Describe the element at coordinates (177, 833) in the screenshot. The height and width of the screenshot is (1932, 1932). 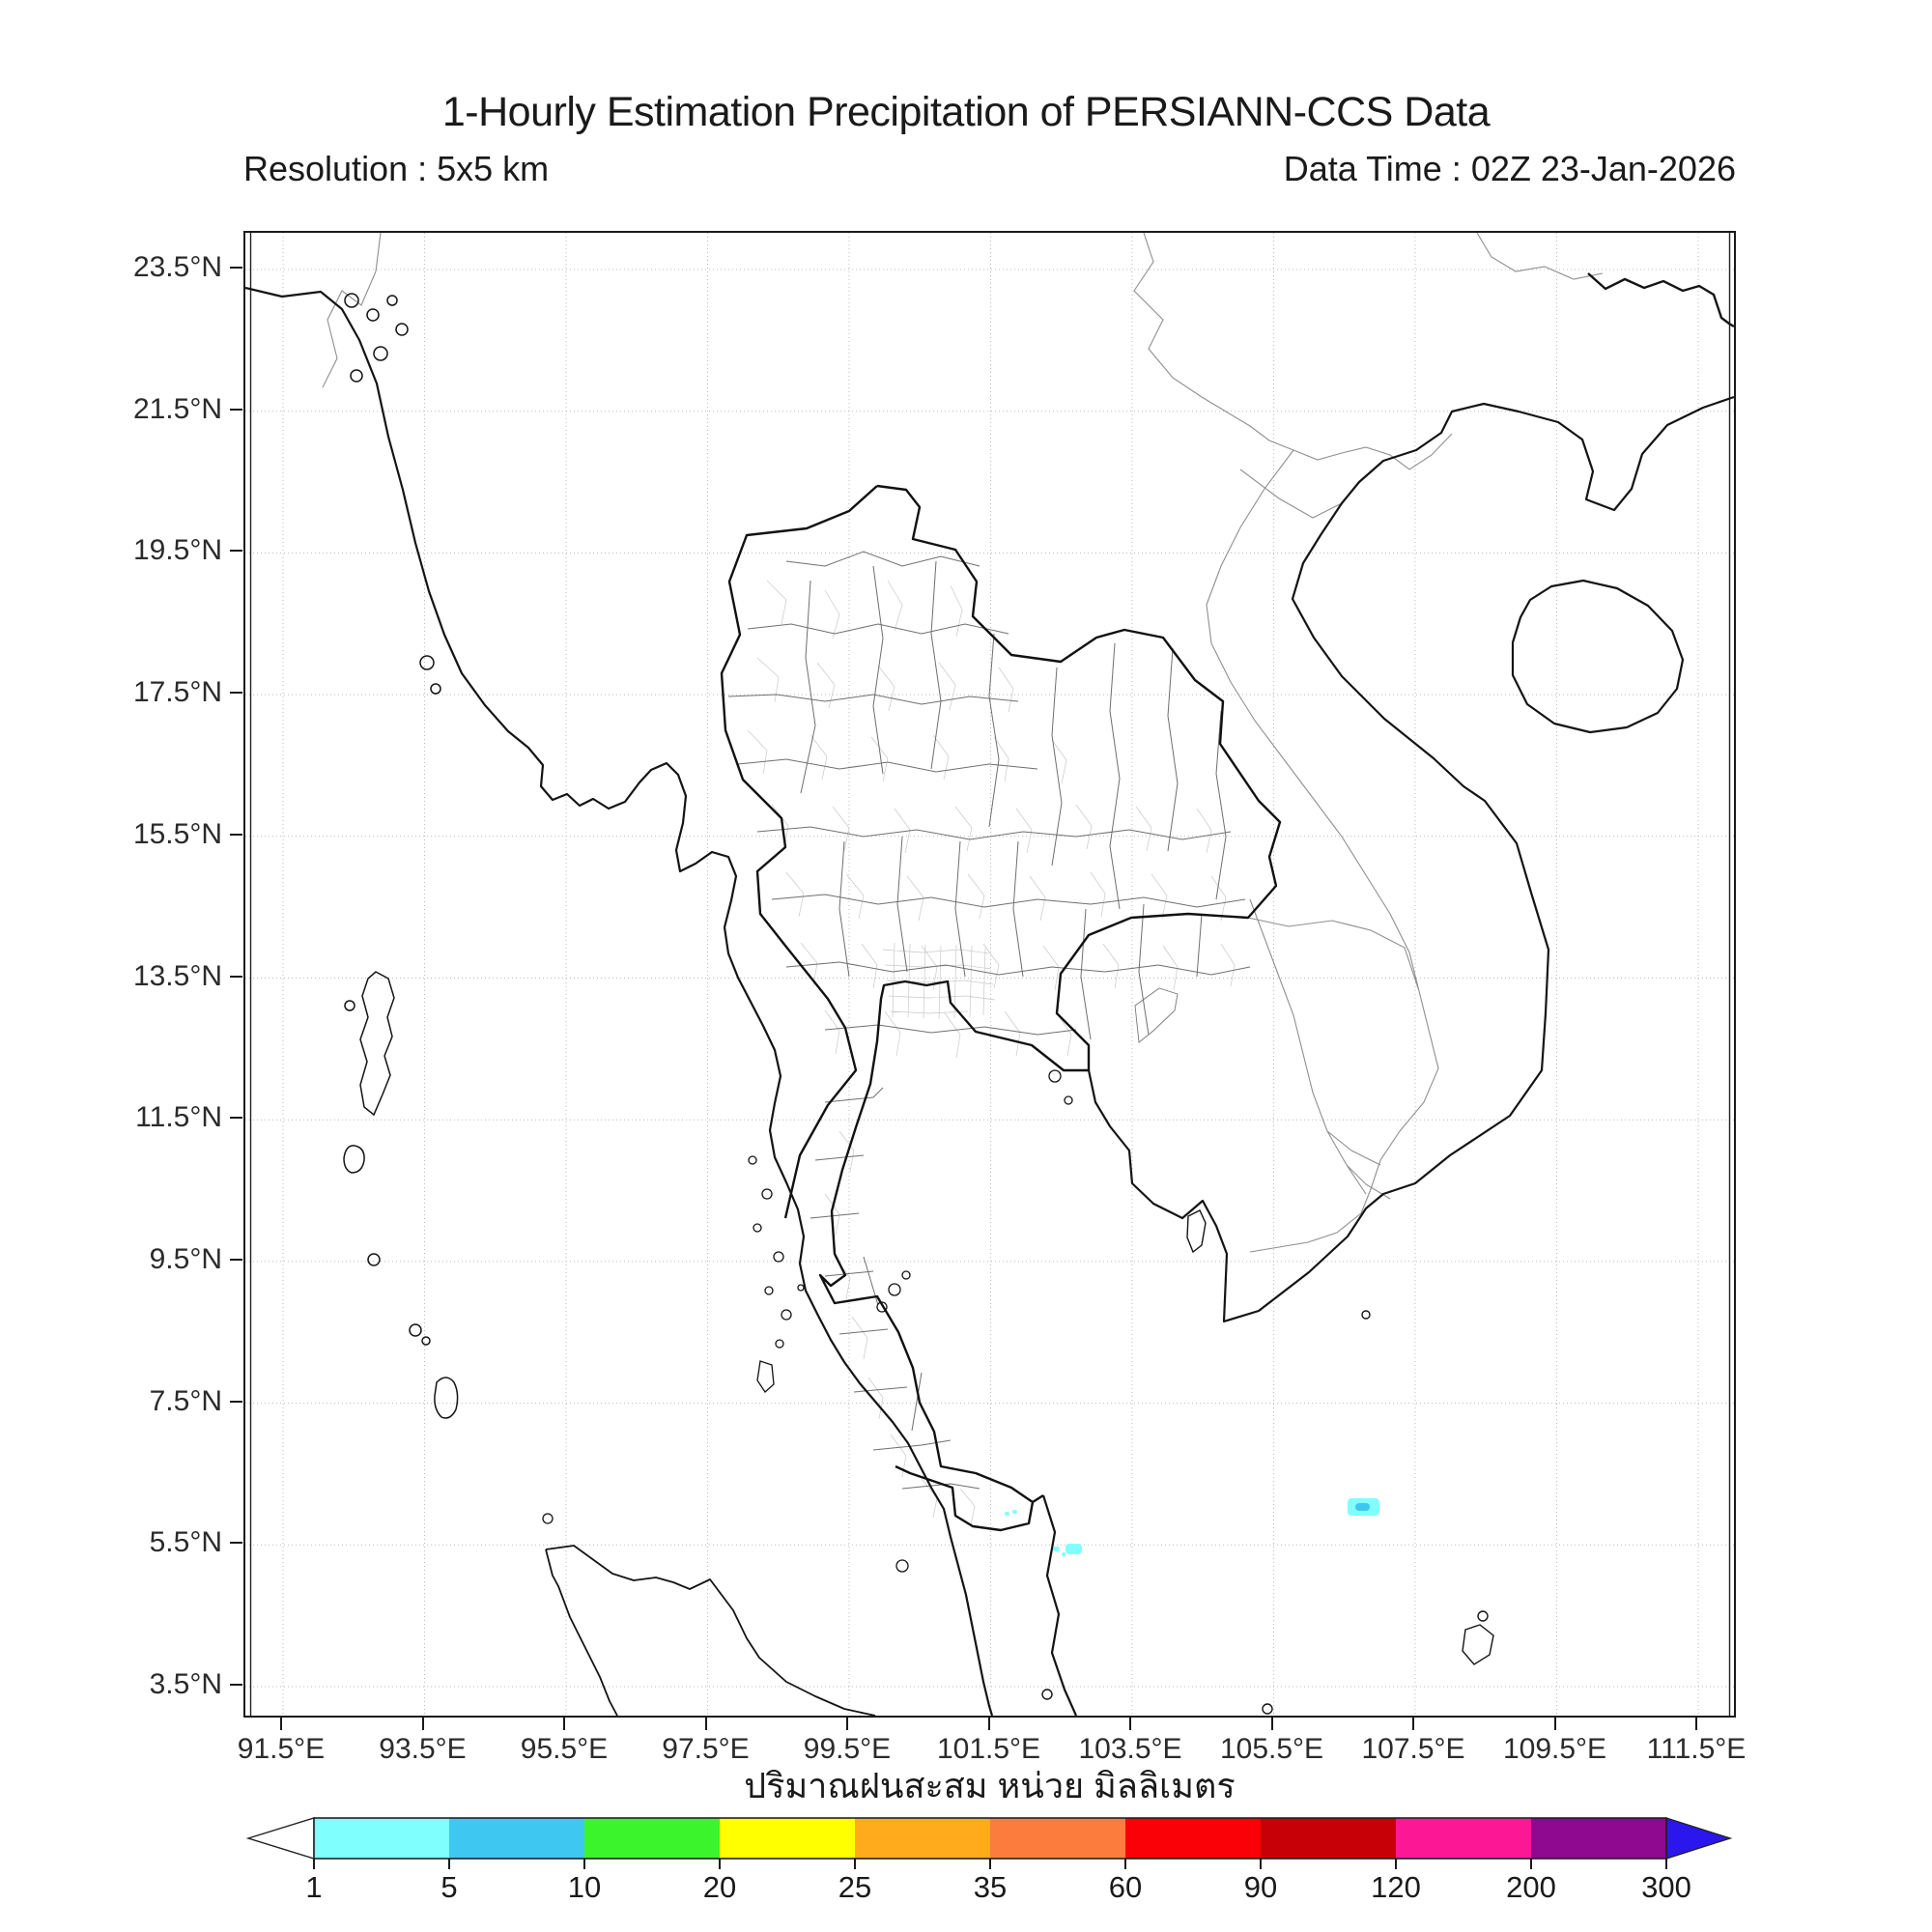
I see `lat-tick-label: 15.5°N` at that location.